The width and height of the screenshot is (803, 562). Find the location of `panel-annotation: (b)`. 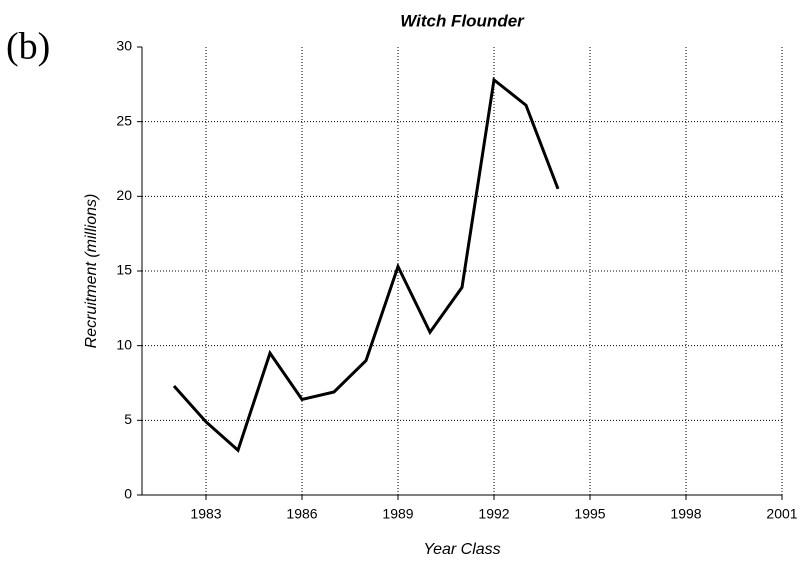

panel-annotation: (b) is located at coordinates (28, 47).